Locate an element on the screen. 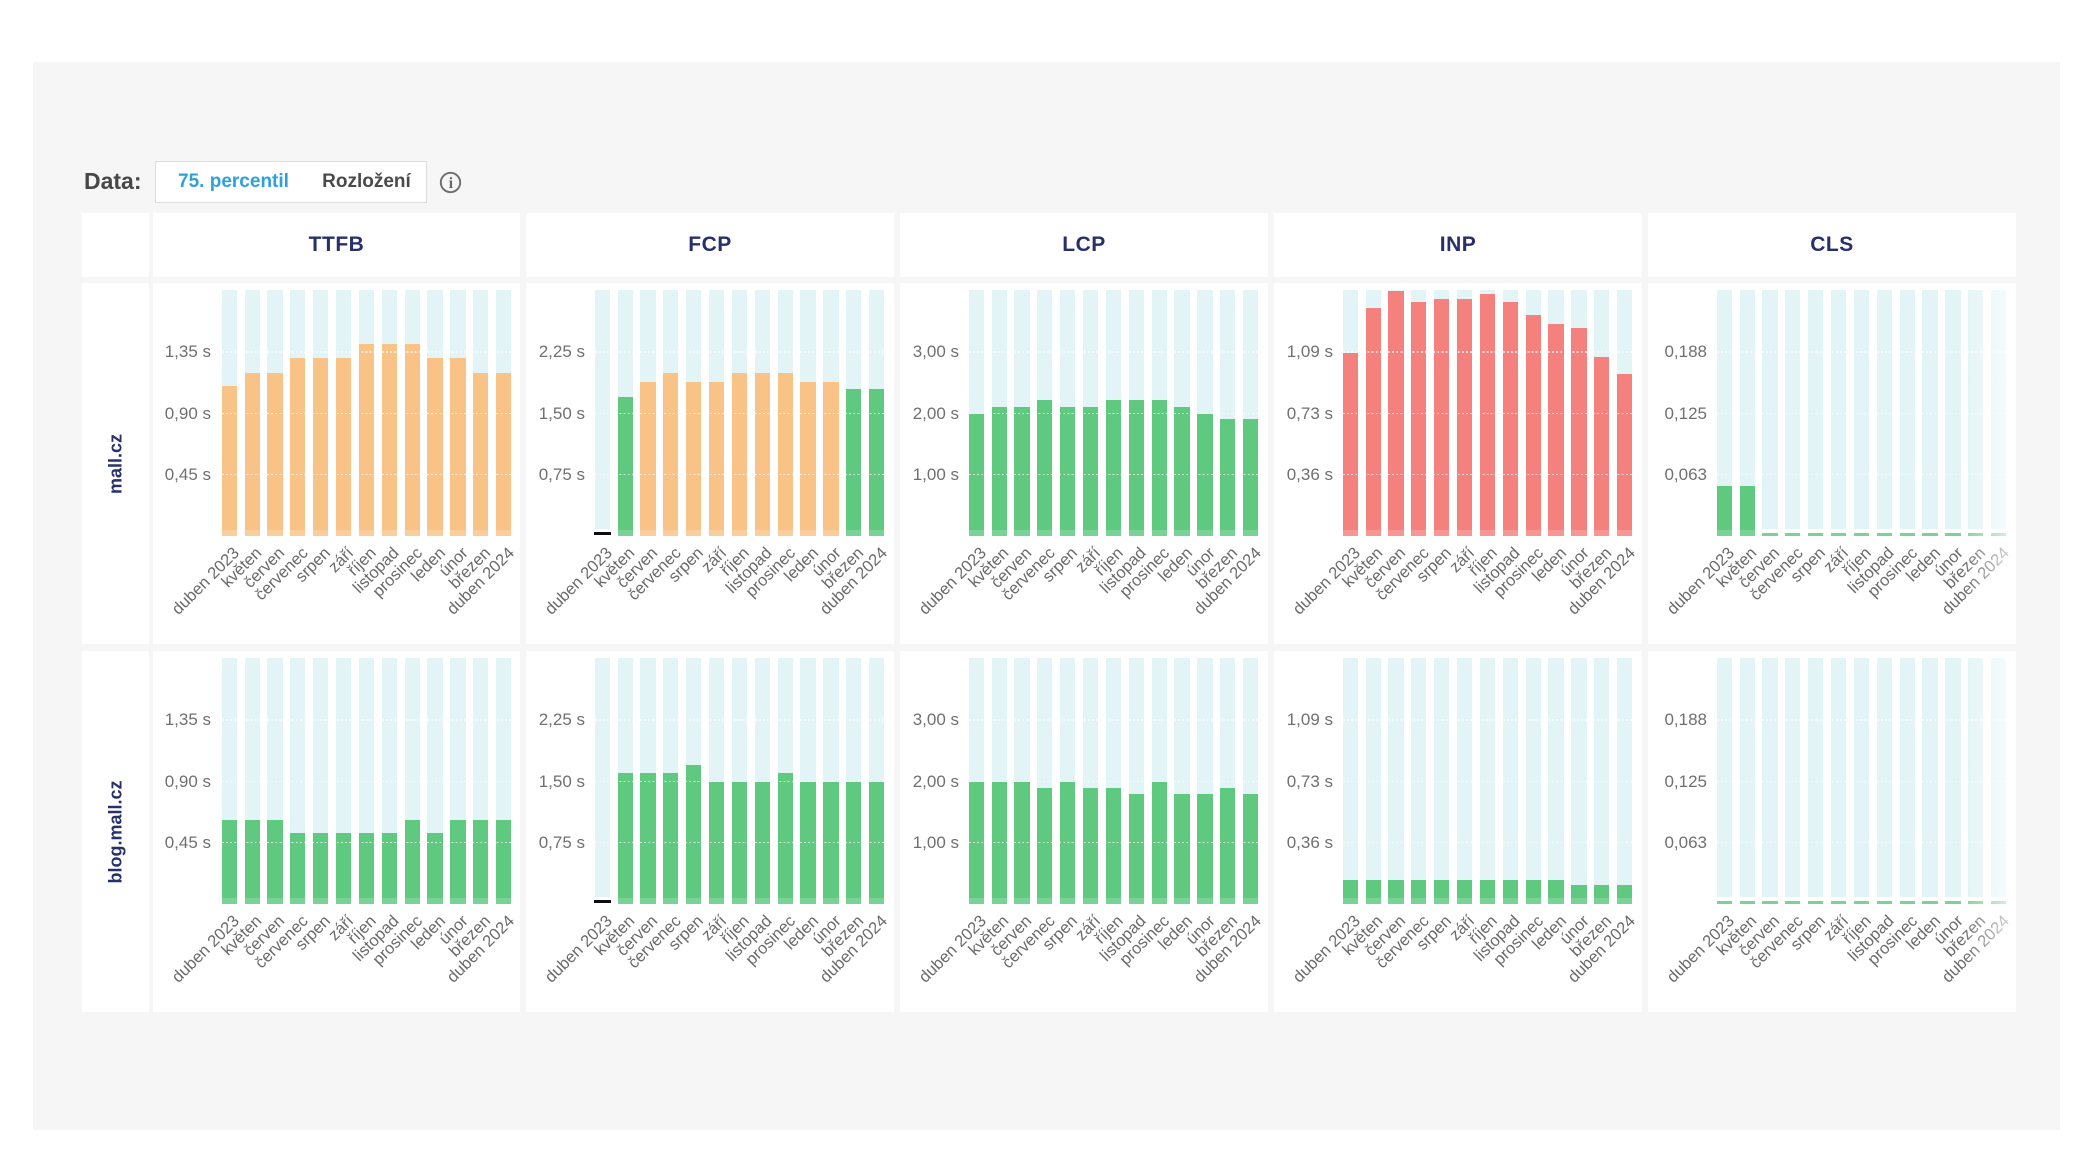  svg-text: i is located at coordinates (451, 183).